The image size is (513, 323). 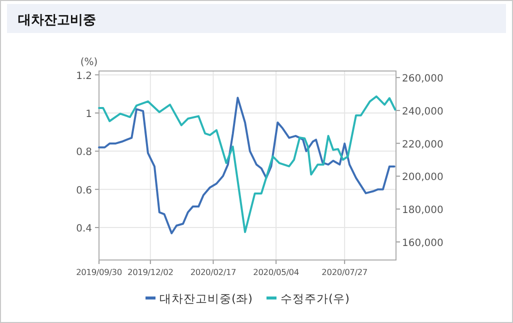 I want to click on chart-title: 대차잔고비중, so click(x=57, y=20).